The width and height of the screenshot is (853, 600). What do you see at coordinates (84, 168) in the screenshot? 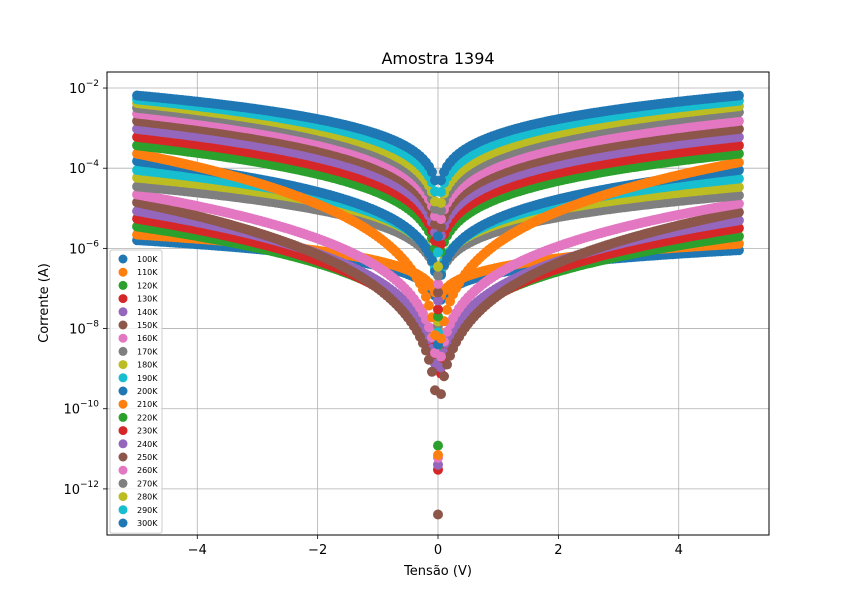
I see `y-tick-label: 10⁻⁴` at bounding box center [84, 168].